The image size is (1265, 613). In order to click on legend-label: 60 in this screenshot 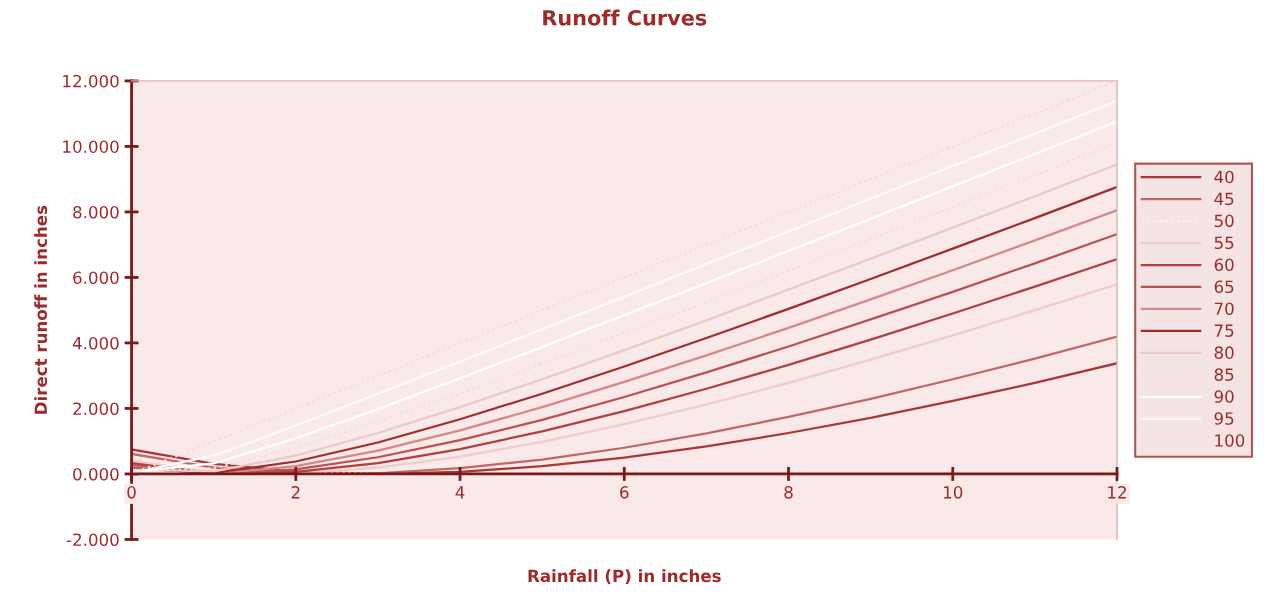, I will do `click(1224, 265)`.